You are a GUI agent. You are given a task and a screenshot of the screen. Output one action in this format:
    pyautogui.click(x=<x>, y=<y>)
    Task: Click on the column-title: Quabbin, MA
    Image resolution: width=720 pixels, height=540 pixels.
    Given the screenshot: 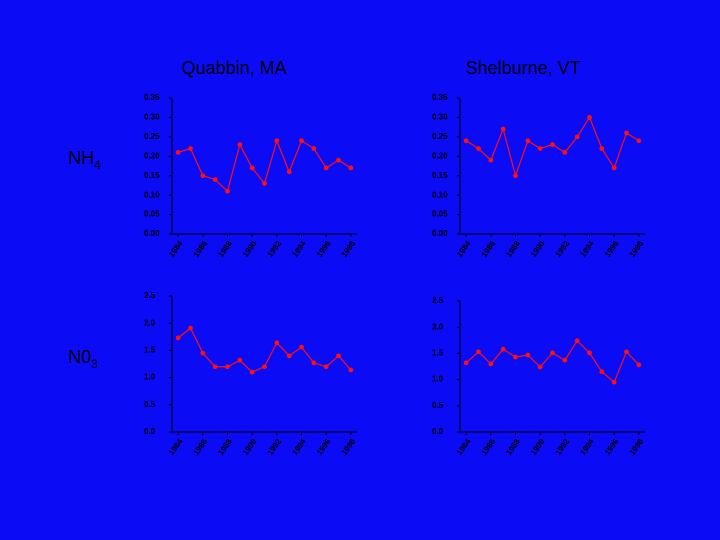 What is the action you would take?
    pyautogui.click(x=233, y=68)
    